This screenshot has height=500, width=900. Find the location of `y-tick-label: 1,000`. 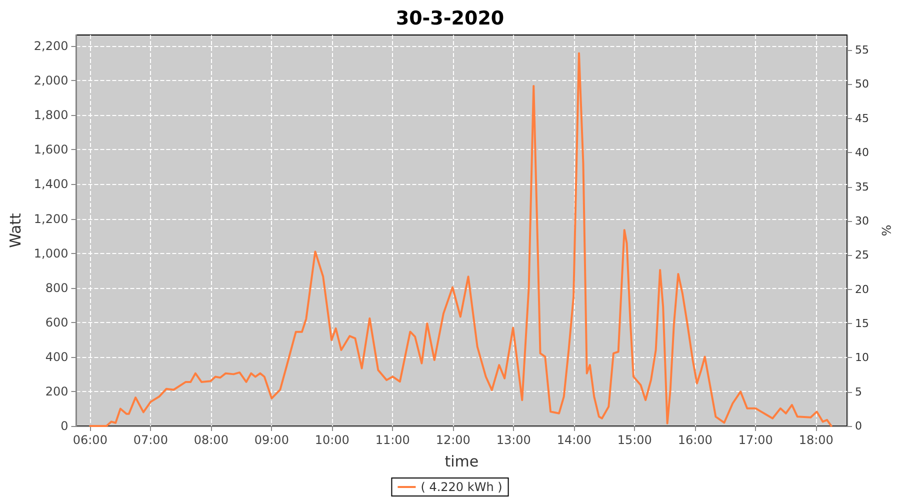

y-tick-label: 1,000 is located at coordinates (51, 253).